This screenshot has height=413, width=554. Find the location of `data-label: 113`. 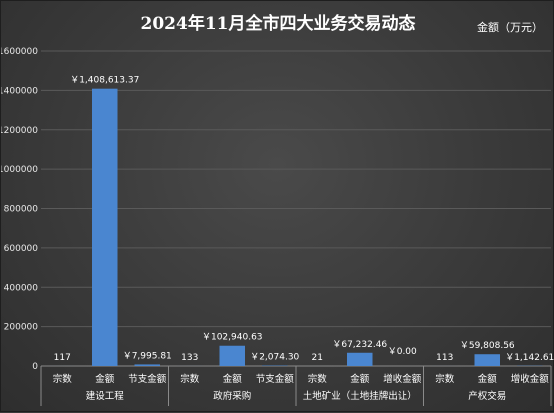

data-label: 113 is located at coordinates (444, 358).